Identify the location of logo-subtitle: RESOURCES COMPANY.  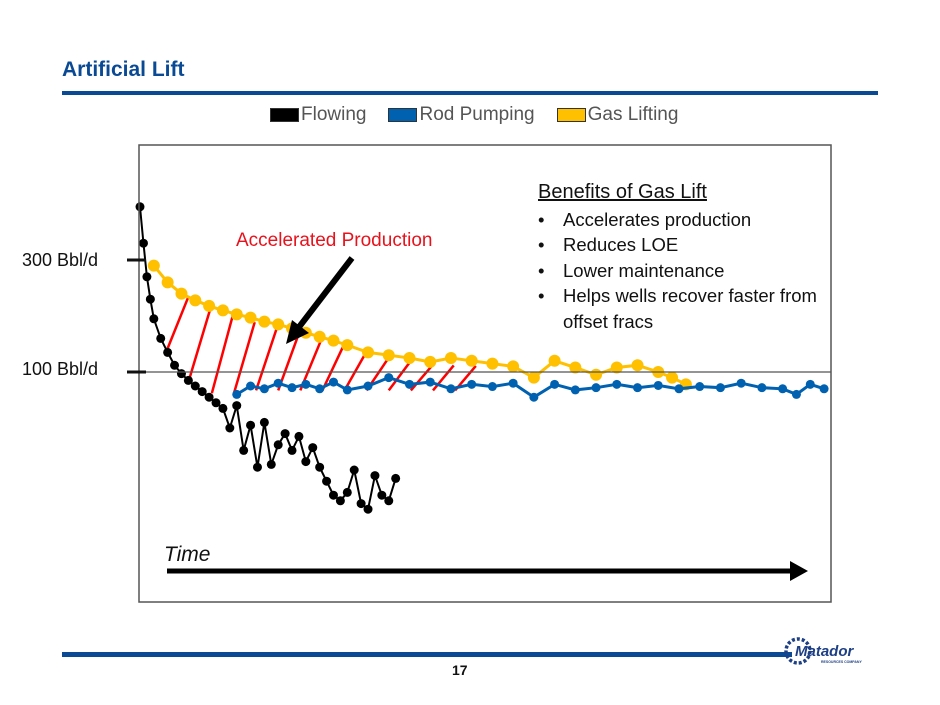
(841, 662).